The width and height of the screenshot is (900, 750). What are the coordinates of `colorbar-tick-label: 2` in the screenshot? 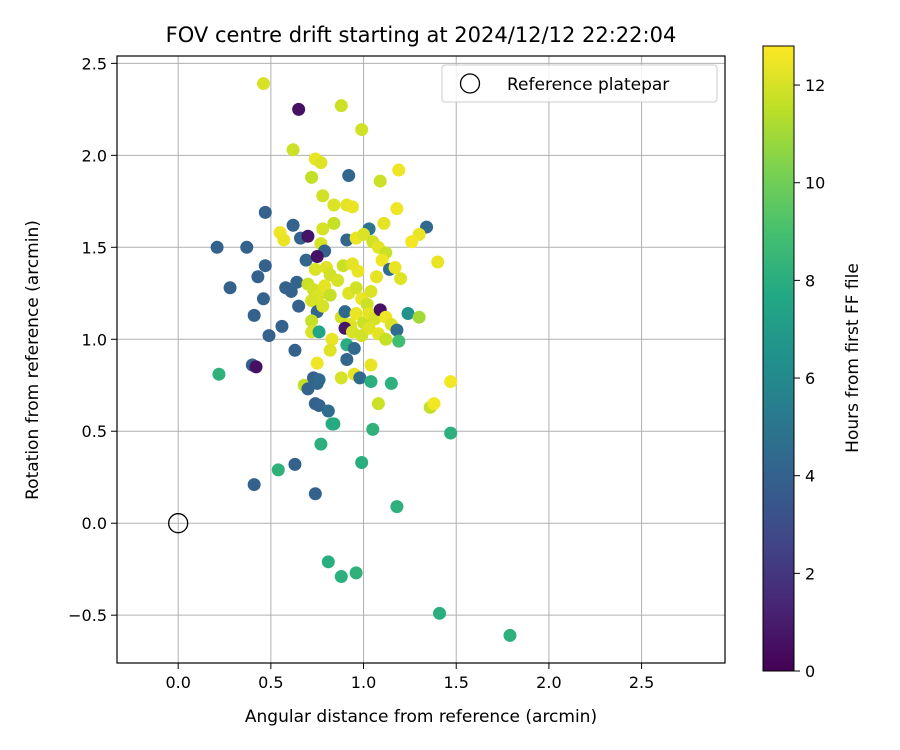 It's located at (810, 573).